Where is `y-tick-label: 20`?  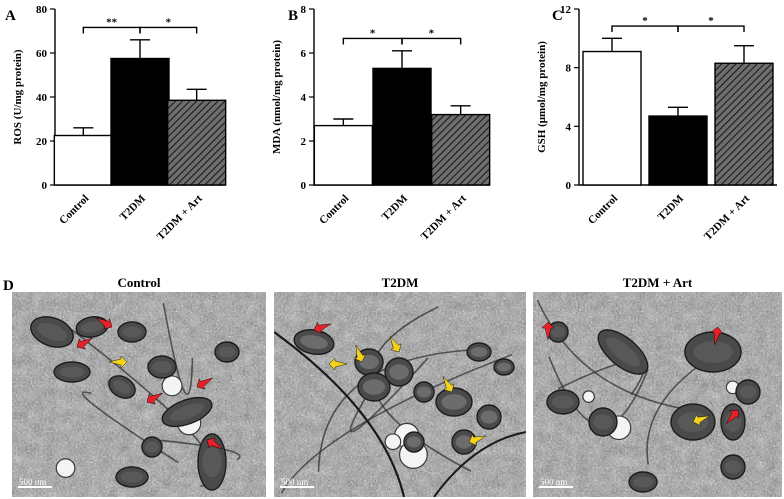
y-tick-label: 20 is located at coordinates (42, 142).